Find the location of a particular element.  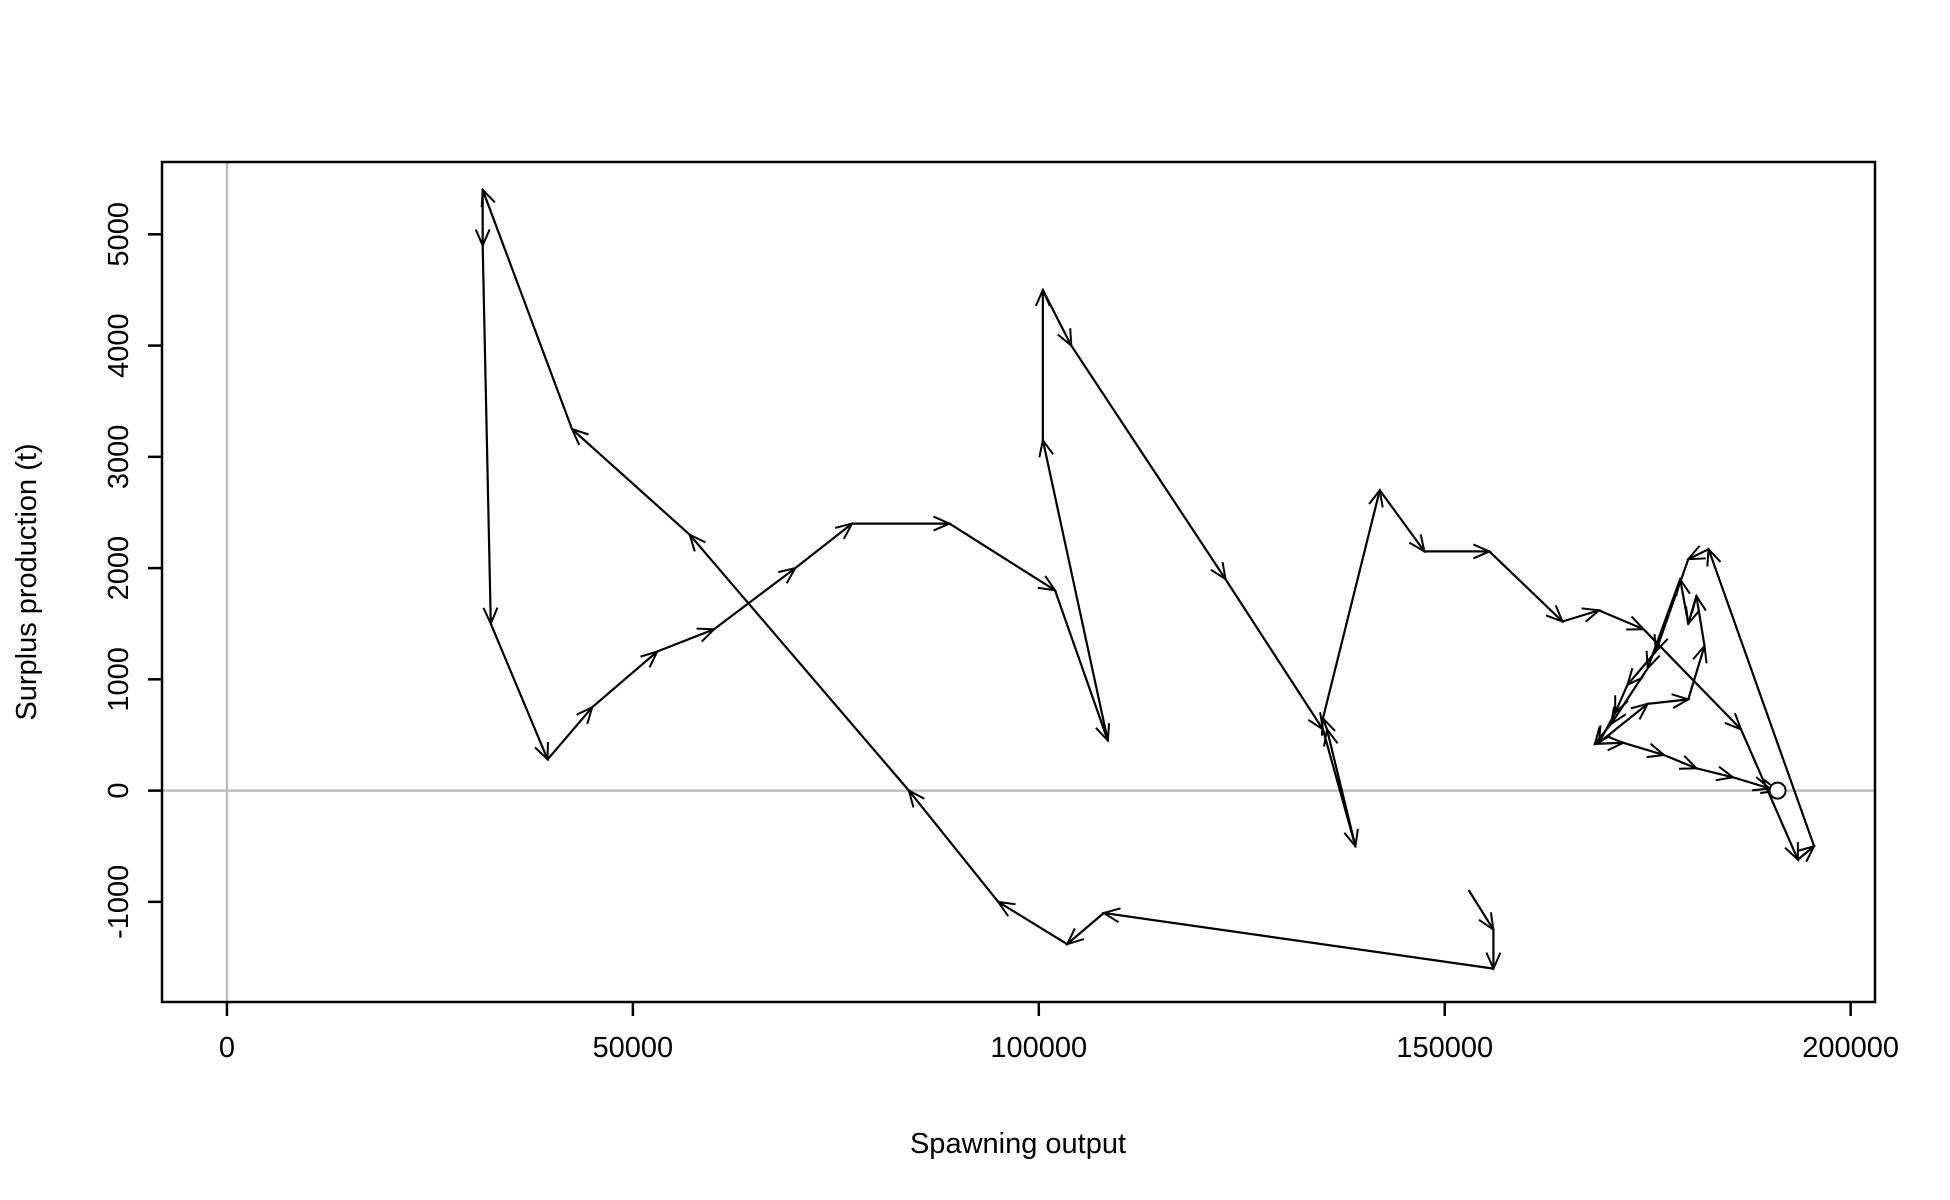

x-axis-title: Spawning output is located at coordinates (1018, 1144).